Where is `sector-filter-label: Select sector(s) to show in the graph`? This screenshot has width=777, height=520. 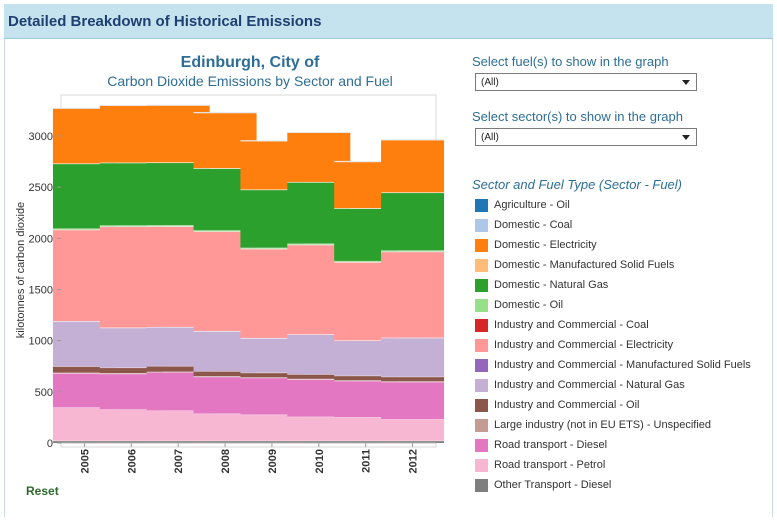
sector-filter-label: Select sector(s) to show in the graph is located at coordinates (577, 116).